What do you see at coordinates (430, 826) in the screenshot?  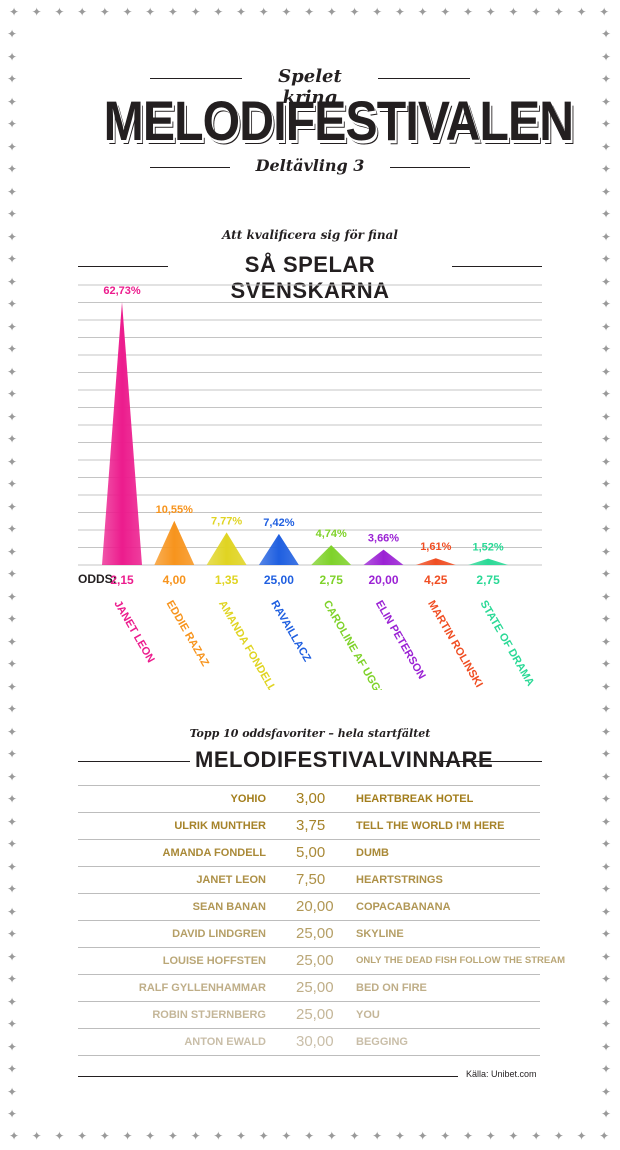 I see `song-cell: TELL THE WORLD I'M HERE` at bounding box center [430, 826].